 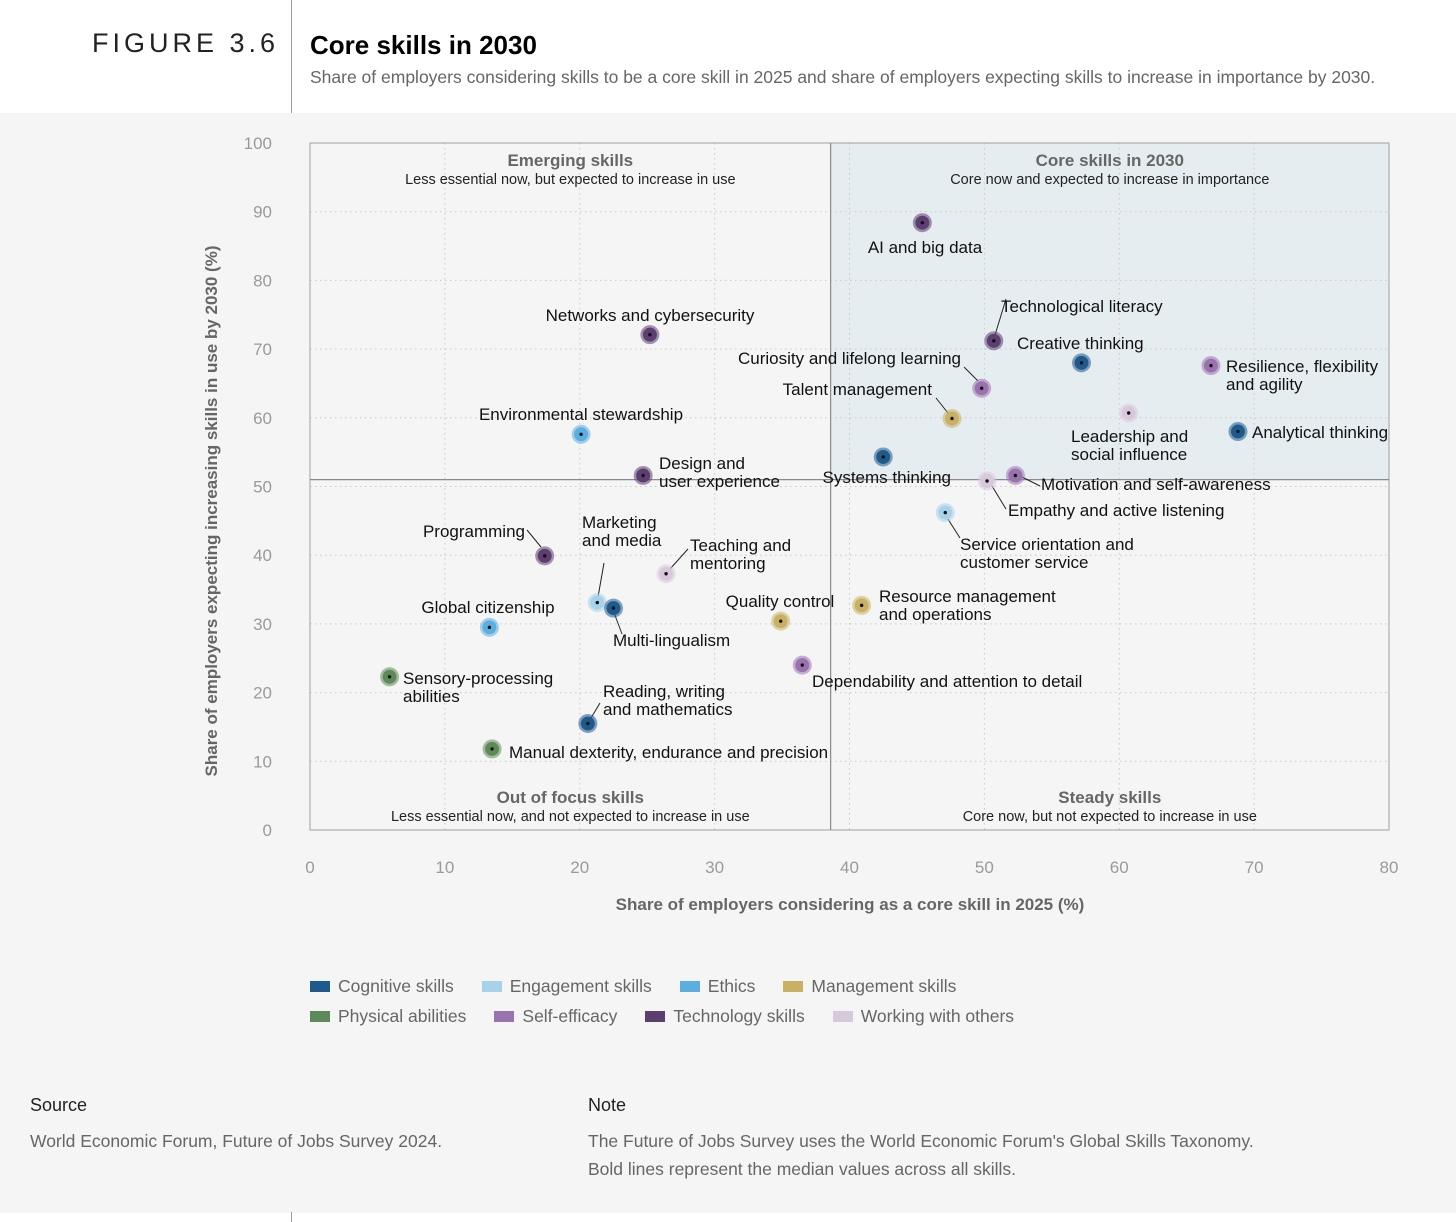 I want to click on point-label: Design and user experience, so click(x=719, y=472).